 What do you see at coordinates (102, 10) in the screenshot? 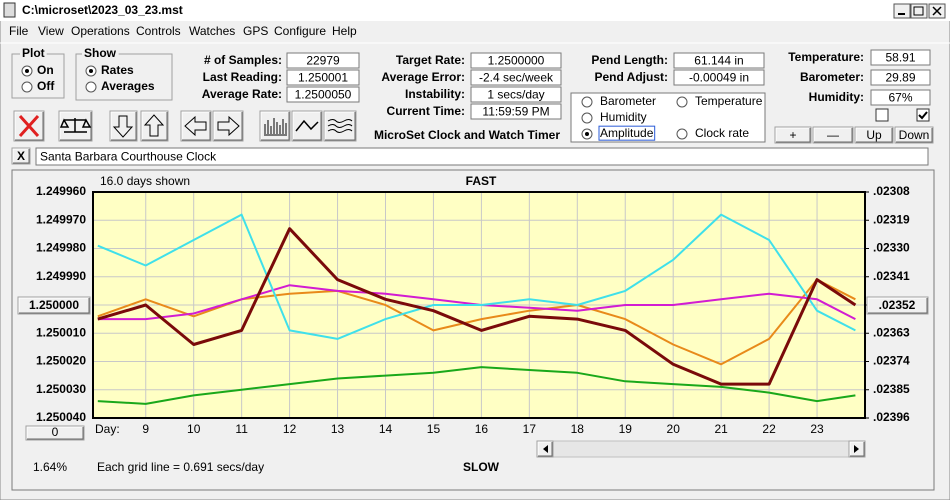
I see `window-title: C:\microset\2023_03_23.mst` at bounding box center [102, 10].